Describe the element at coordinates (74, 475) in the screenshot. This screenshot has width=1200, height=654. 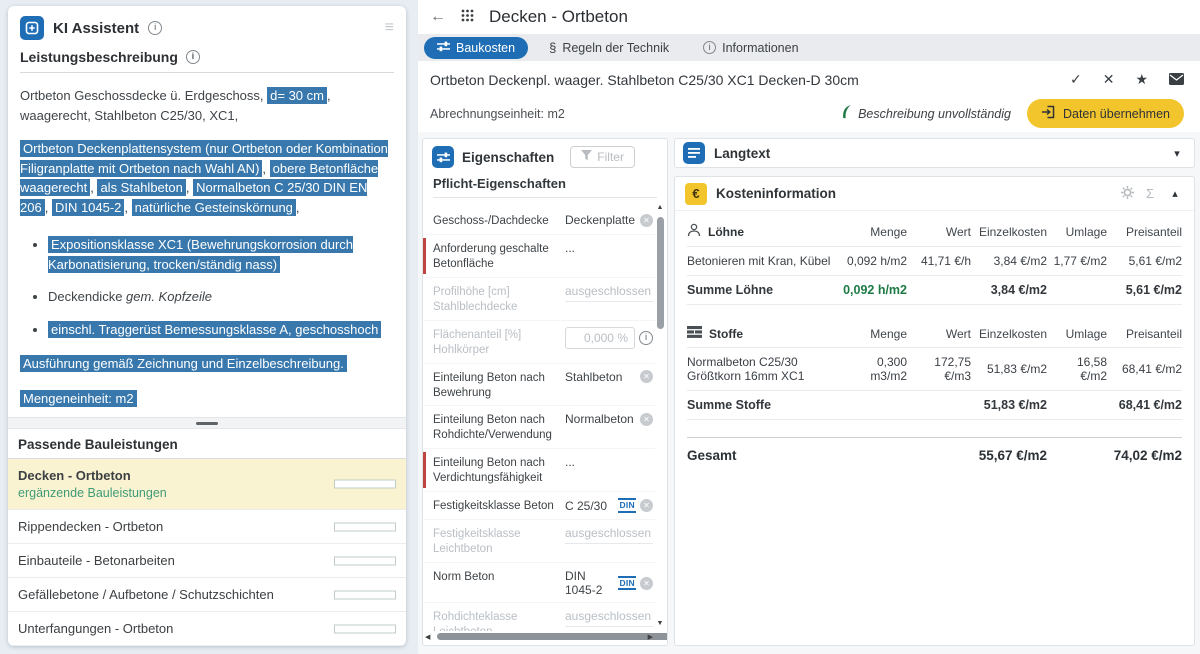
I see `match-title: Decken - Ortbeton` at that location.